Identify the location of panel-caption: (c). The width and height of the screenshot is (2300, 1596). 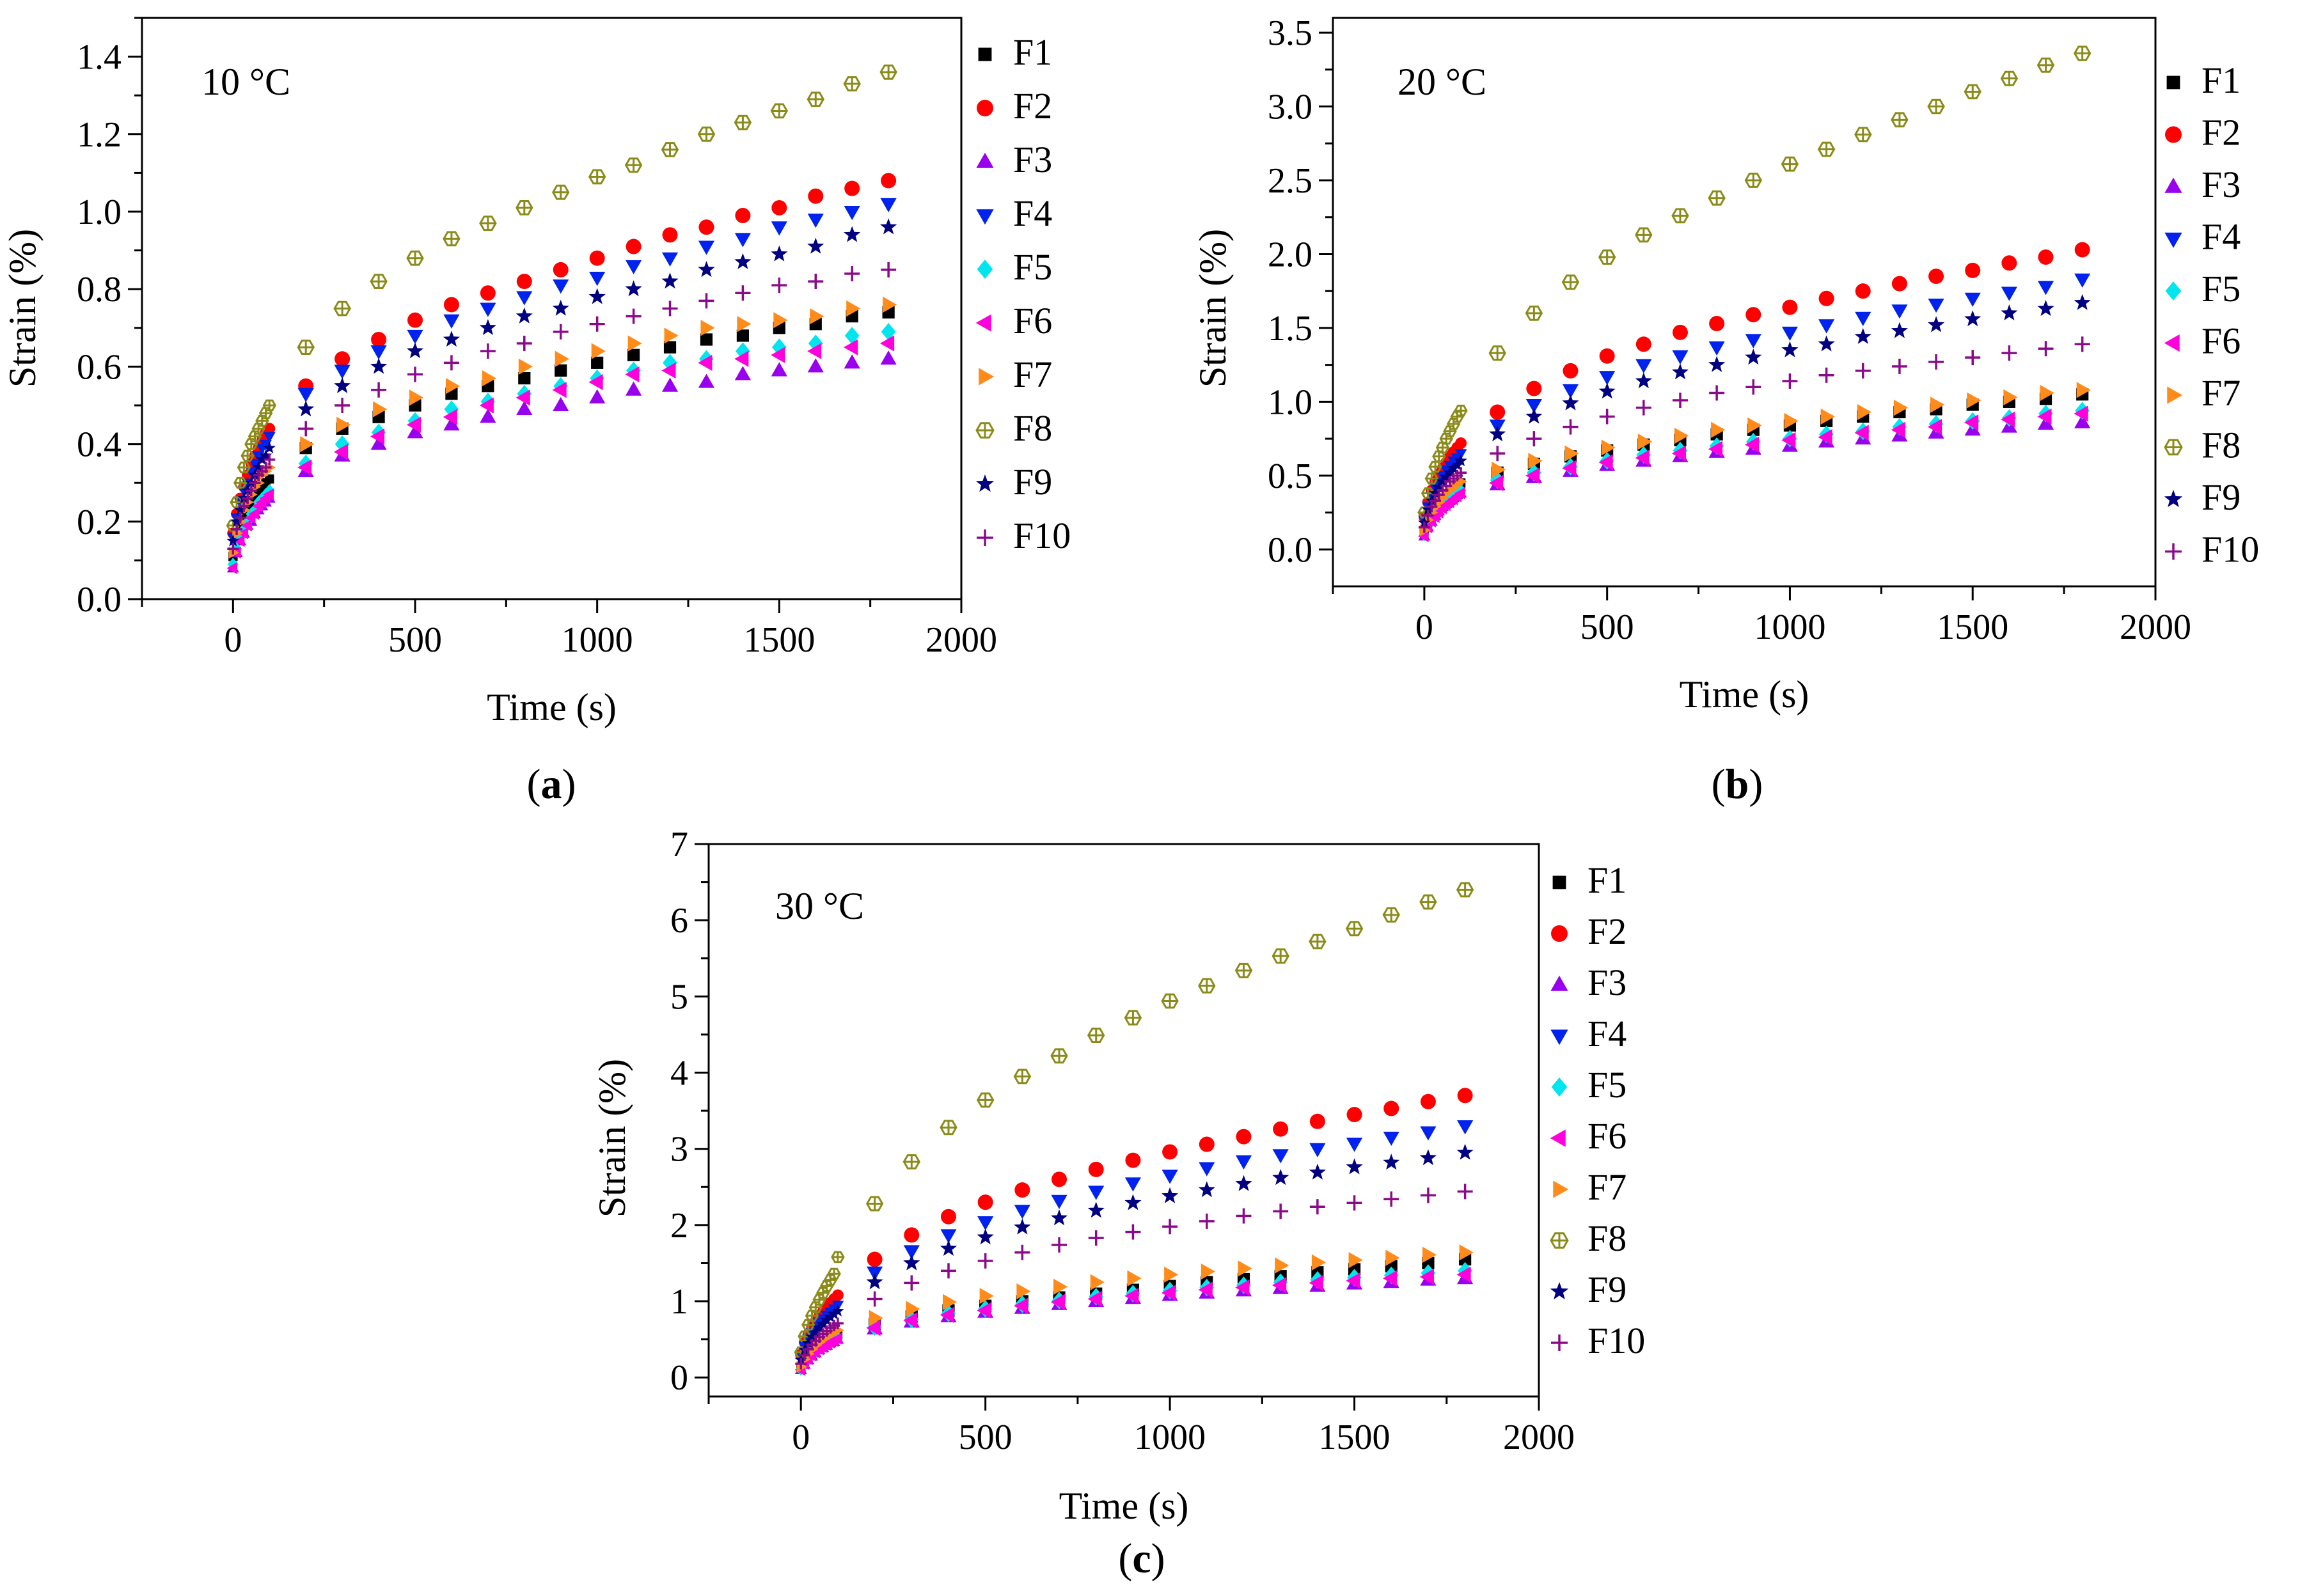
(1141, 1558).